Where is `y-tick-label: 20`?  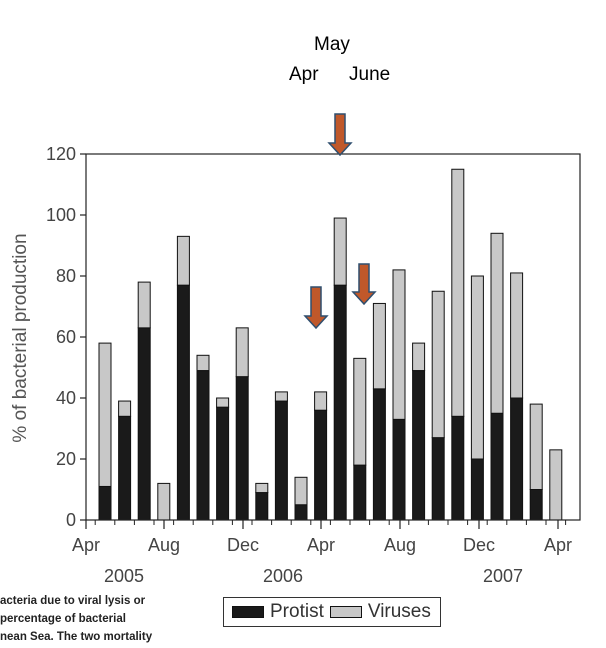
y-tick-label: 20 is located at coordinates (66, 459).